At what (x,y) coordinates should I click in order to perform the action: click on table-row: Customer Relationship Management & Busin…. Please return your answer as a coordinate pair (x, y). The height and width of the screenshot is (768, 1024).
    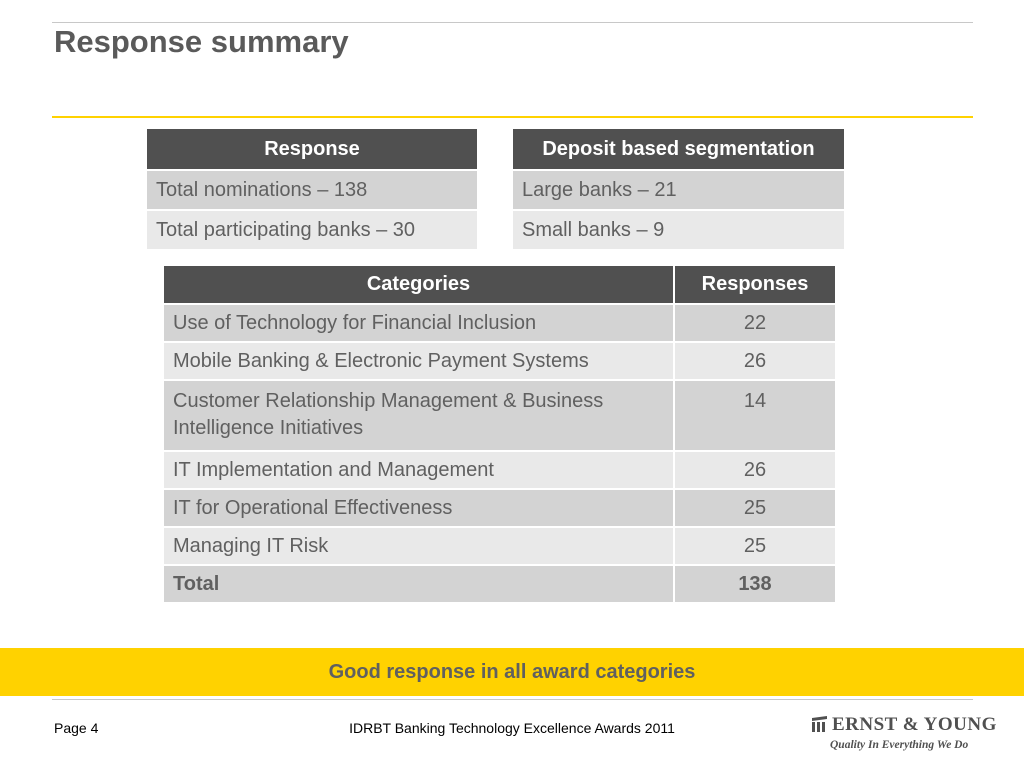
    Looking at the image, I should click on (499, 415).